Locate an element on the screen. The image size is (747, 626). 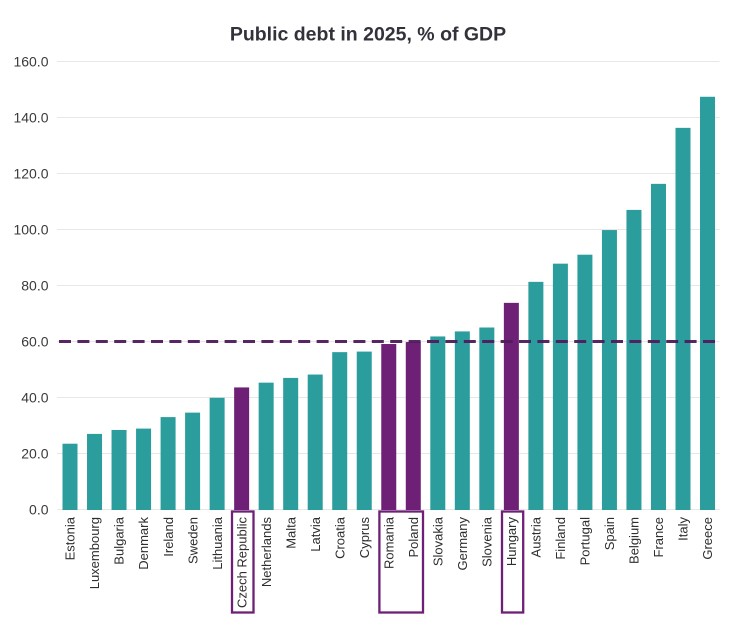
svg-text: Netherlands is located at coordinates (266, 552).